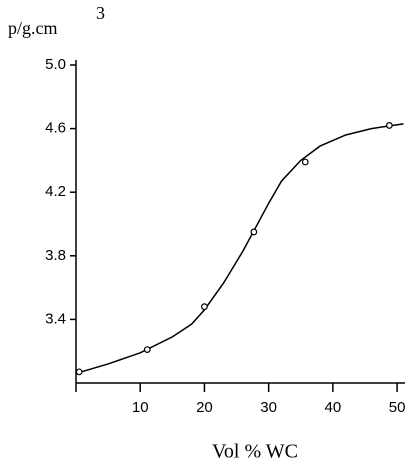 Image resolution: width=420 pixels, height=472 pixels. What do you see at coordinates (333, 407) in the screenshot?
I see `x-tick-label: 40` at bounding box center [333, 407].